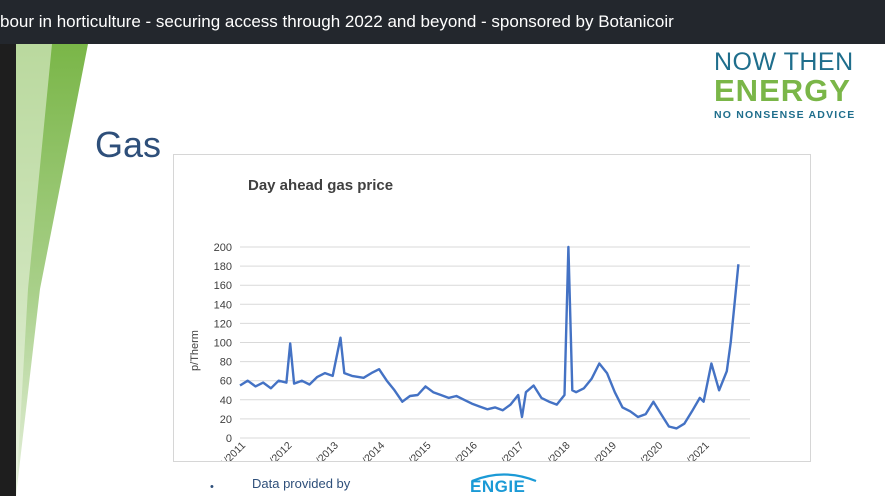 The height and width of the screenshot is (496, 885). I want to click on y-tick-label: 200, so click(223, 248).